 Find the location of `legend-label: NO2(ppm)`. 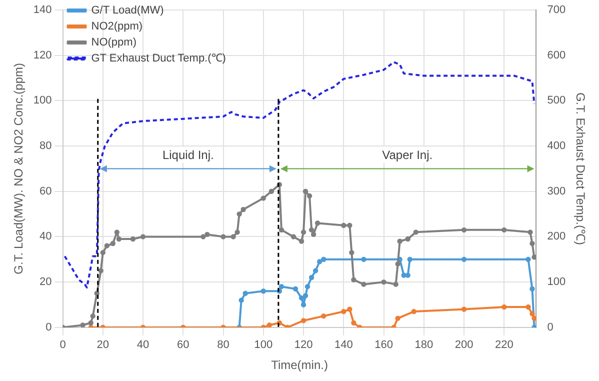

legend-label: NO2(ppm) is located at coordinates (117, 26).